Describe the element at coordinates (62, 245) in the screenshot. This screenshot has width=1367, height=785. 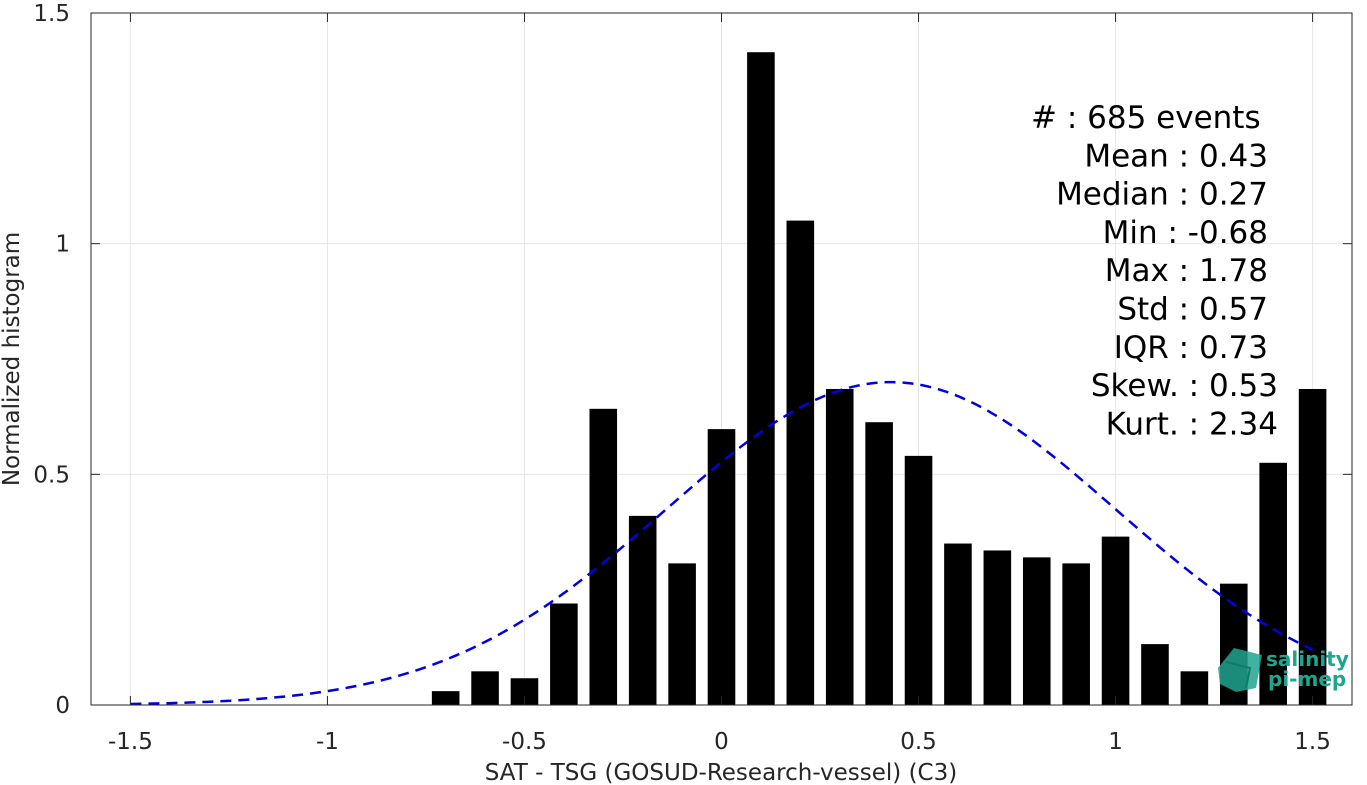
I see `y-tick-label-2: 1` at that location.